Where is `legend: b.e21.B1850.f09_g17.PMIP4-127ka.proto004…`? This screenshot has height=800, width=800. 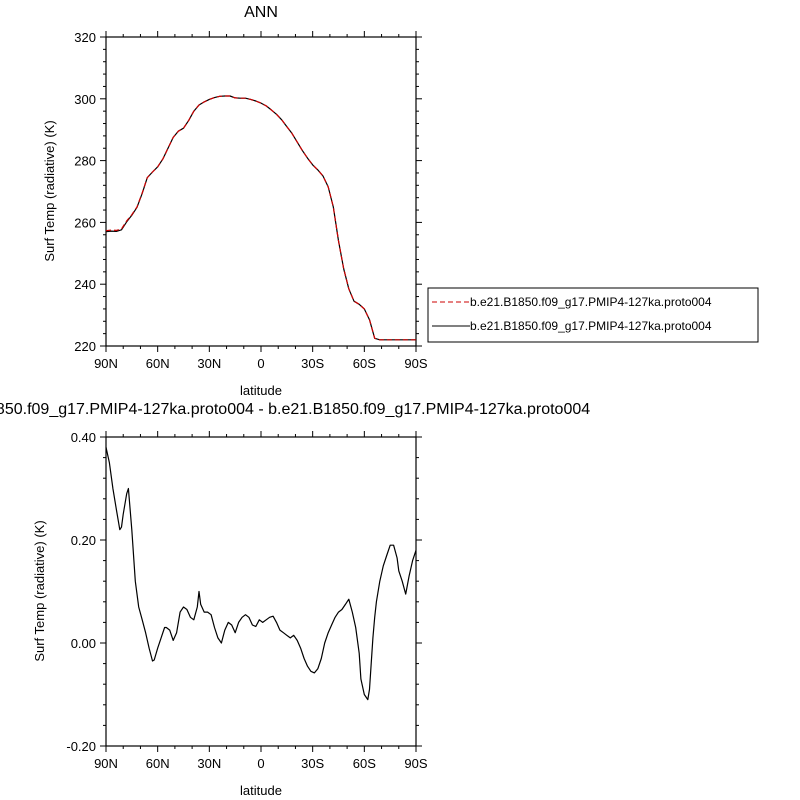
legend: b.e21.B1850.f09_g17.PMIP4-127ka.proto004… is located at coordinates (593, 315).